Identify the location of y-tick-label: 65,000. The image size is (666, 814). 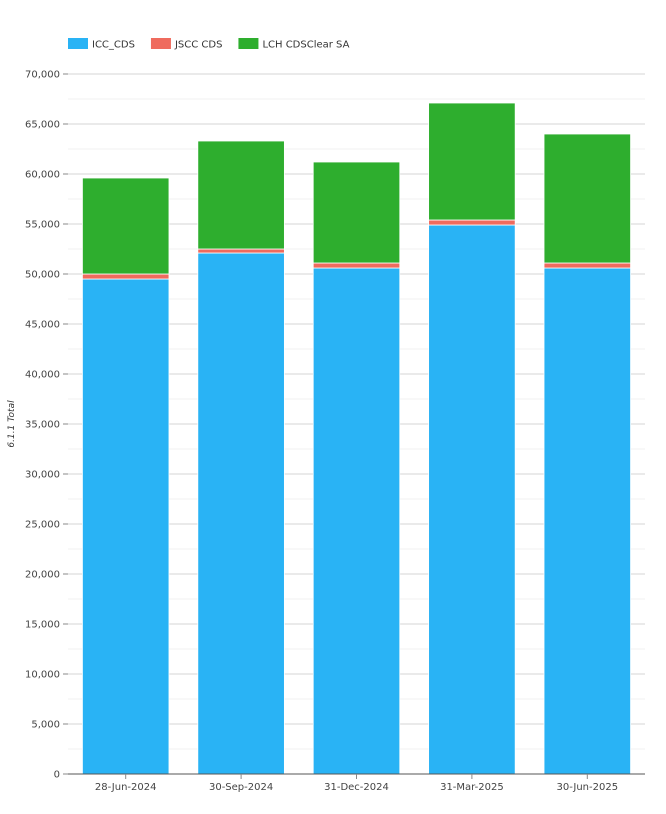
(42, 125).